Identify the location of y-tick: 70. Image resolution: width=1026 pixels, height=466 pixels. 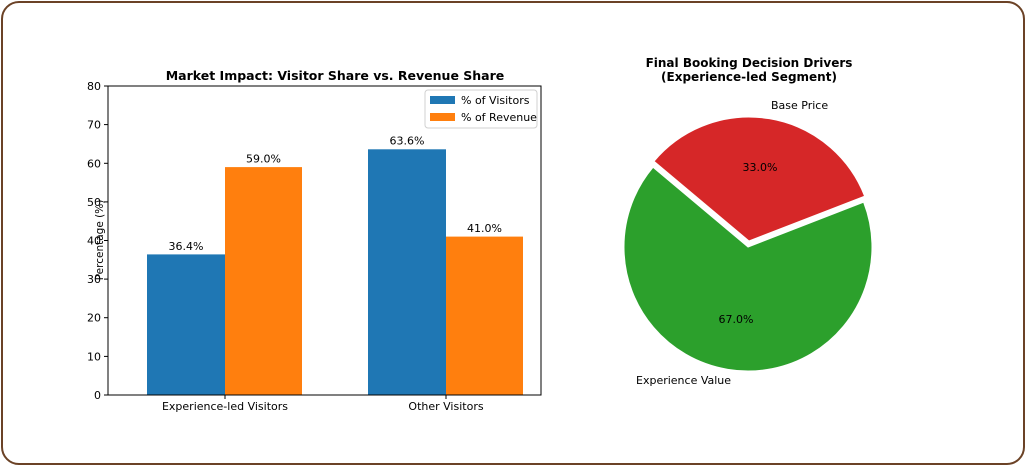
(97, 125).